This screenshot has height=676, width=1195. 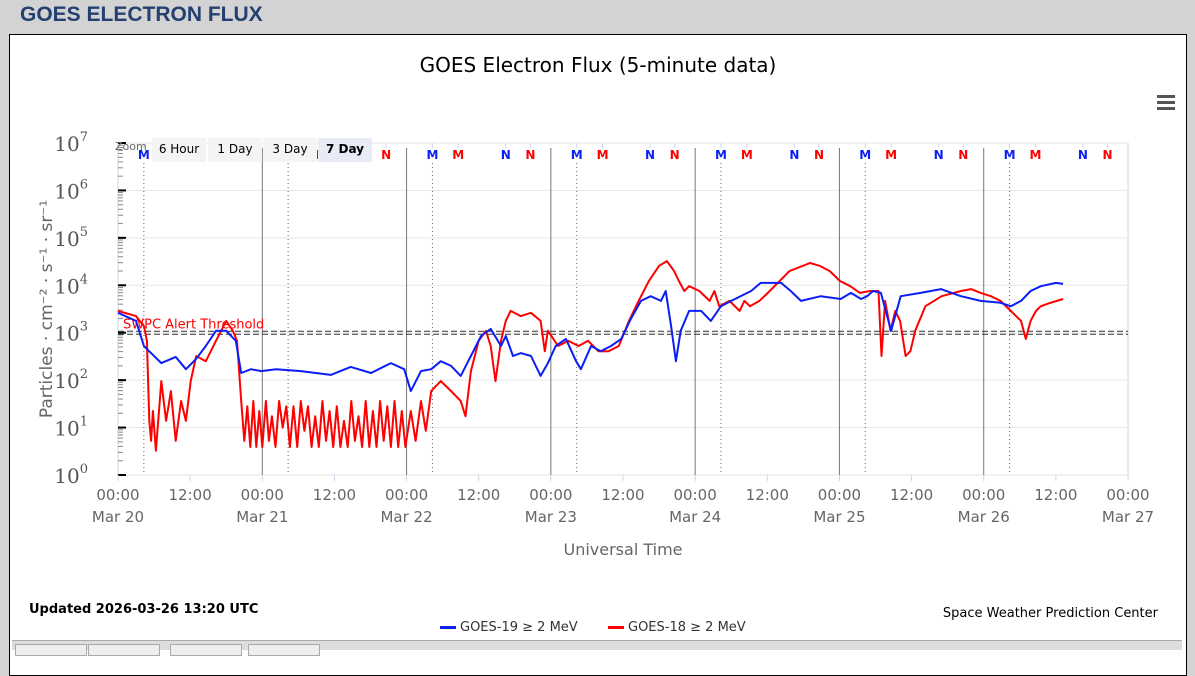 What do you see at coordinates (71, 333) in the screenshot?
I see `y-tick-label: 10³` at bounding box center [71, 333].